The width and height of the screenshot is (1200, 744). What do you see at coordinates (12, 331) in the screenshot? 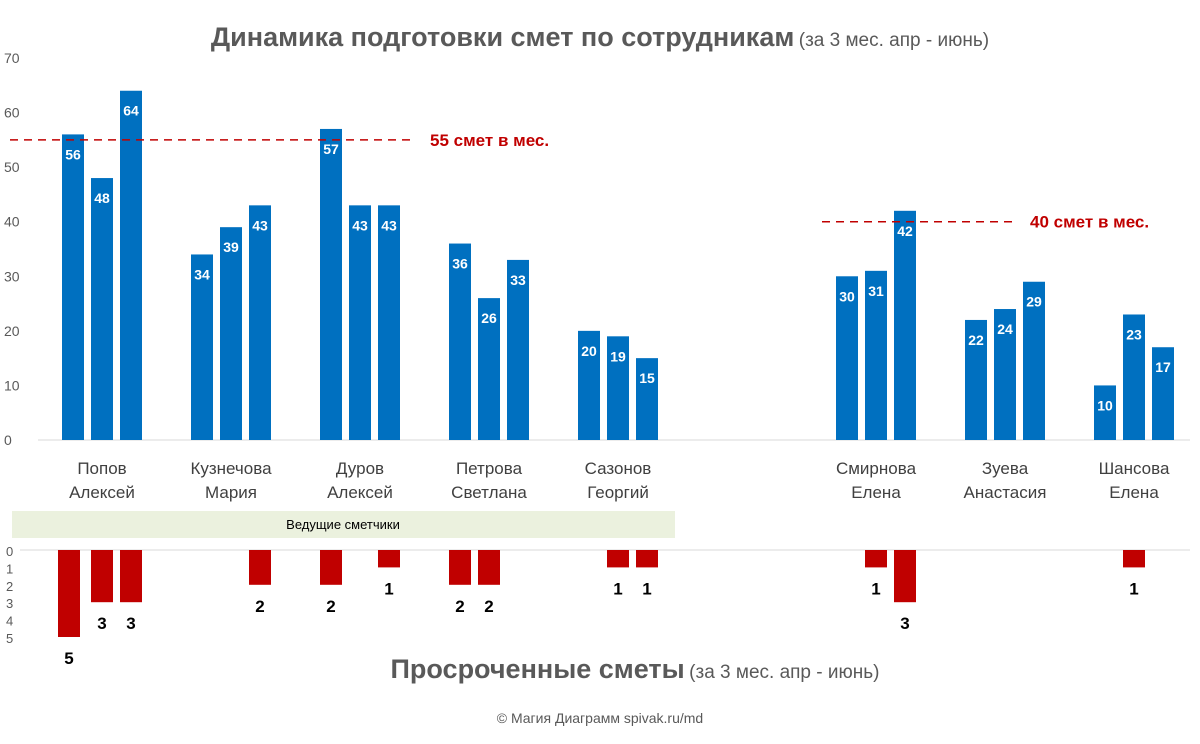
I see `y-tick-label: 20` at bounding box center [12, 331].